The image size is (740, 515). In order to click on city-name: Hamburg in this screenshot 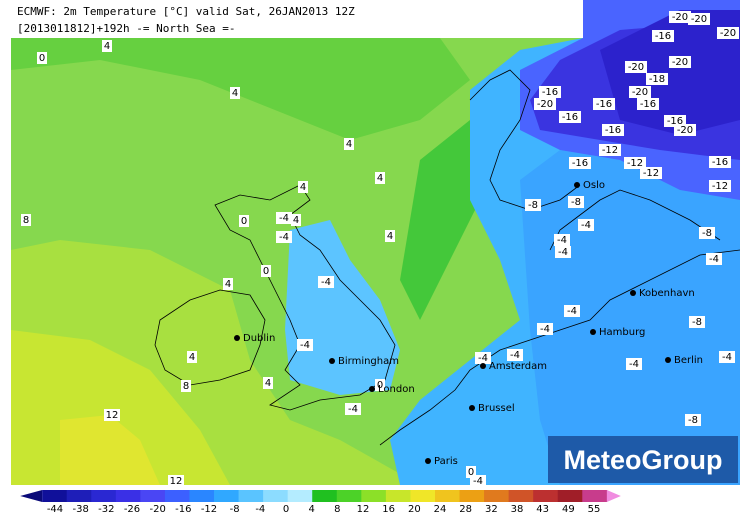, I will do `click(622, 332)`.